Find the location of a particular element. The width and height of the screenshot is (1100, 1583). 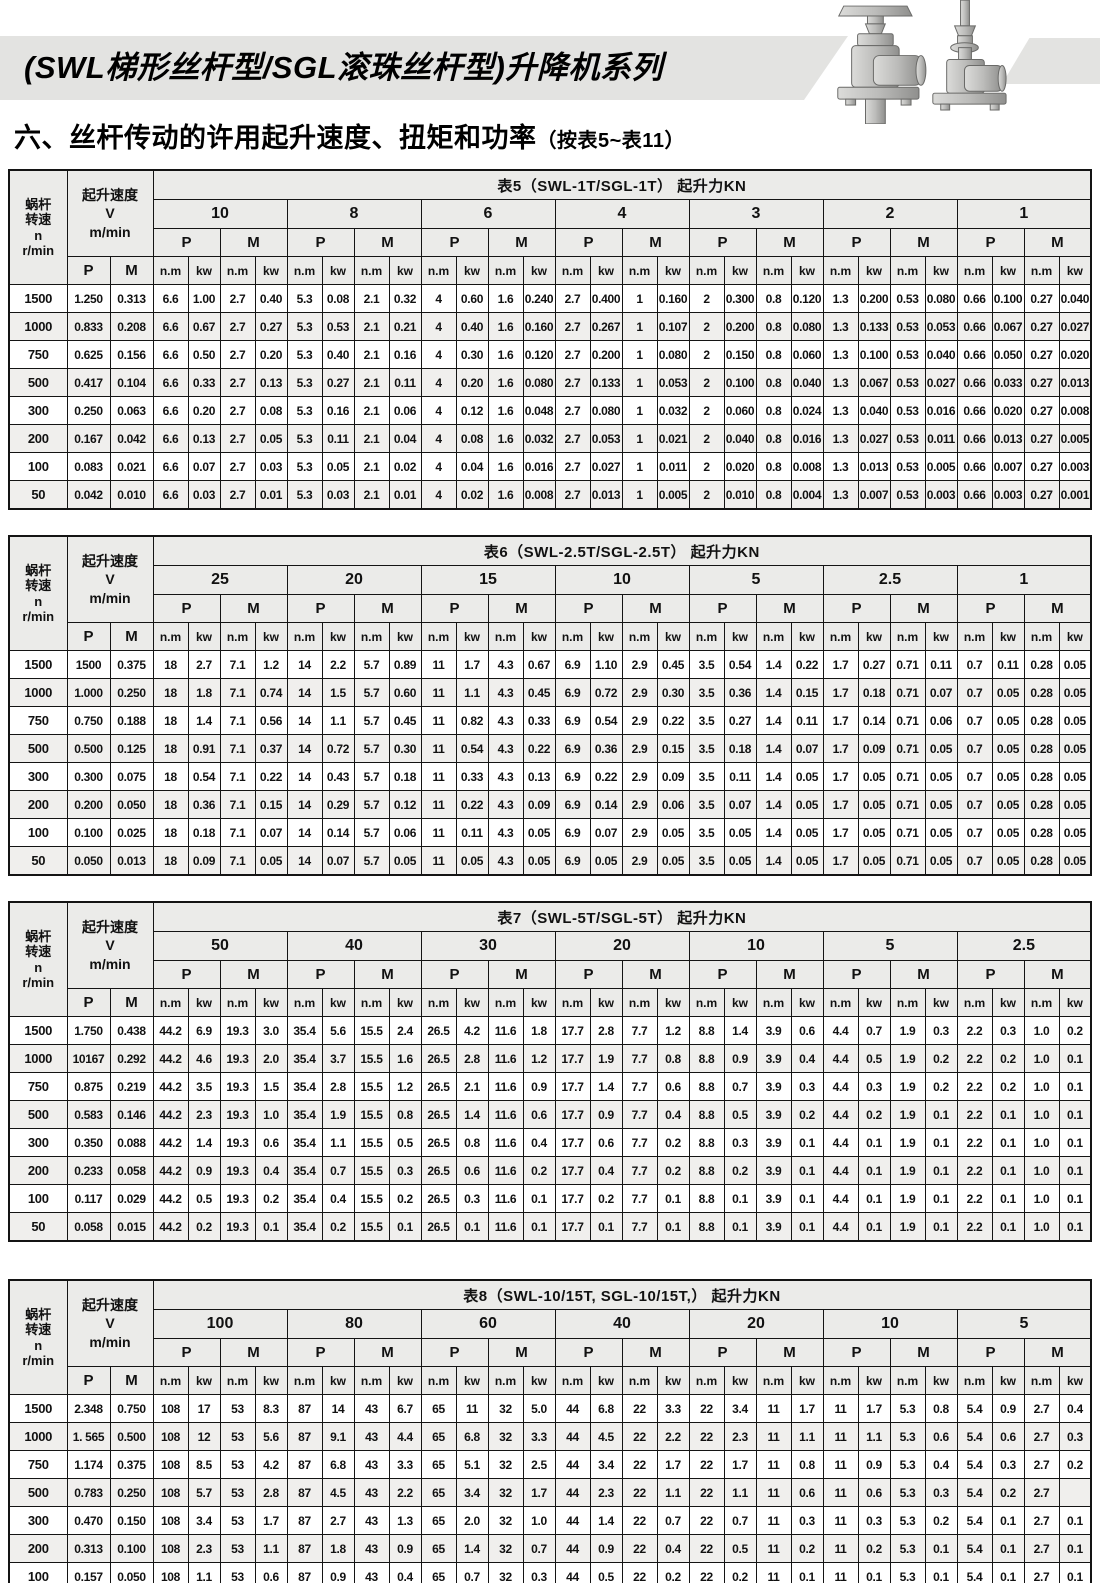

cell-value: 0.28 is located at coordinates (1041, 748).